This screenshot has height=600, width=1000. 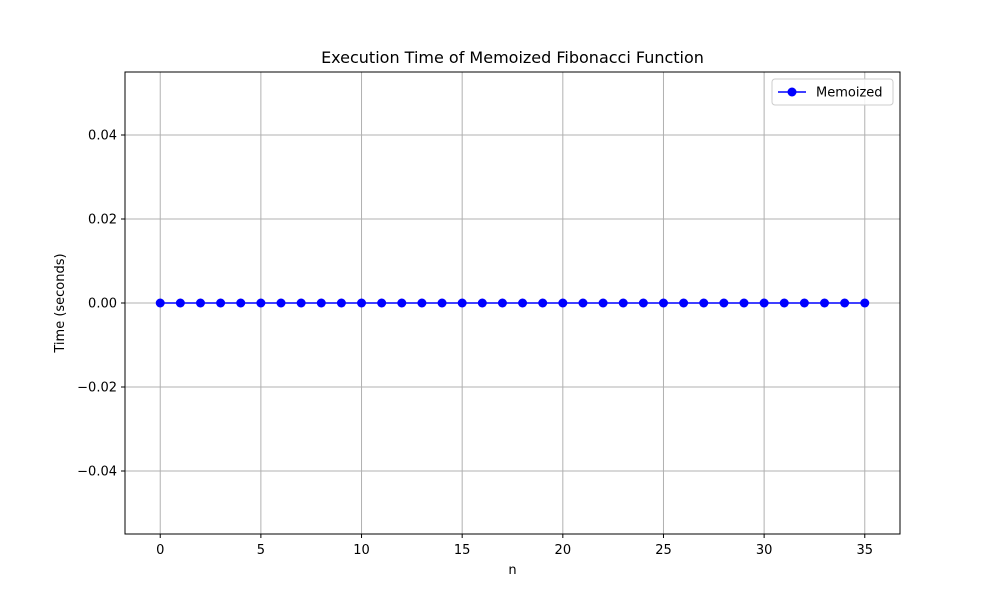 I want to click on y-tick-label: 0.04, so click(x=102, y=136).